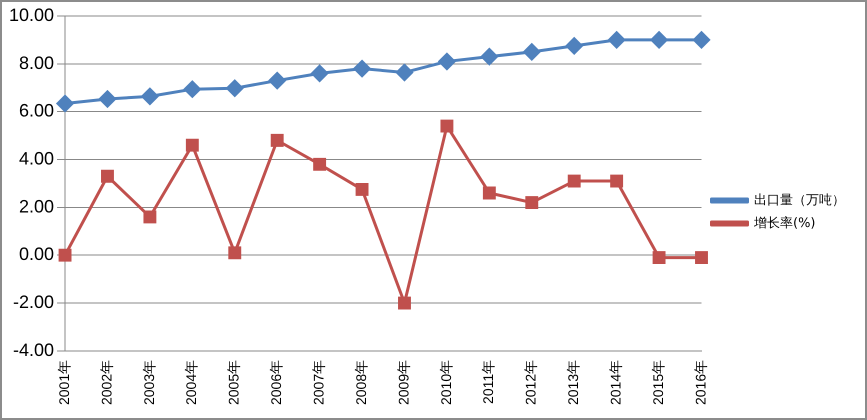  I want to click on y-tick-label: 0.00, so click(36, 254).